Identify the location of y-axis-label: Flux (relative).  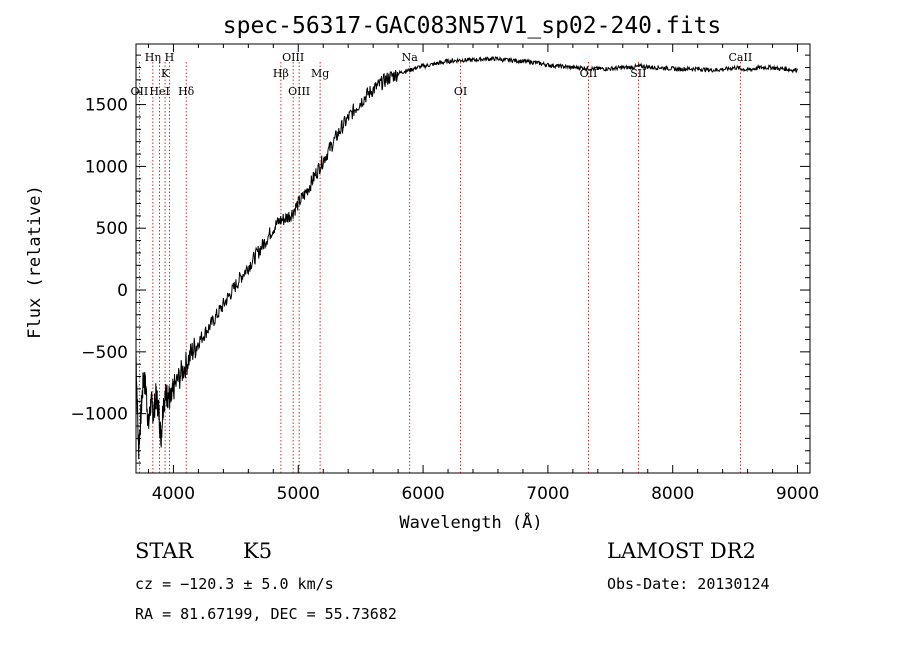
(35, 262).